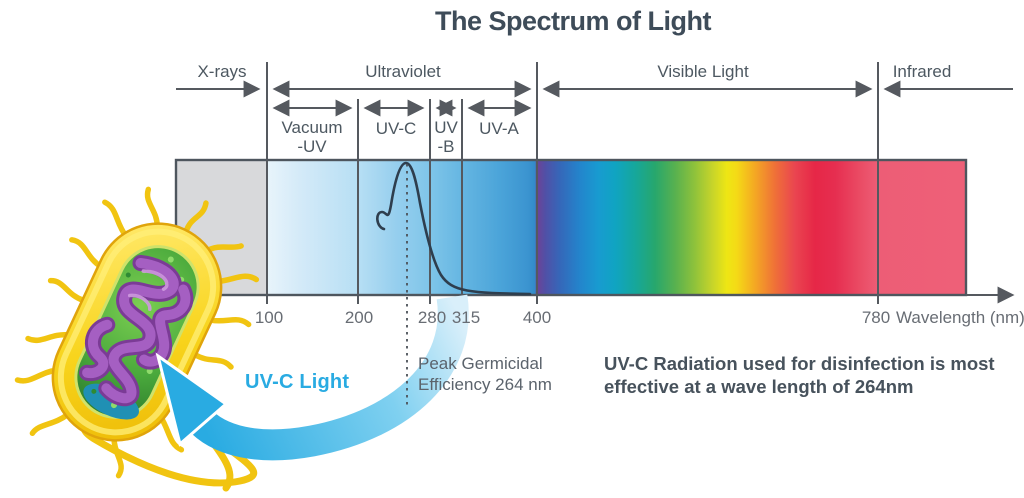 This screenshot has width=1024, height=498. I want to click on tick-780: 780, so click(876, 317).